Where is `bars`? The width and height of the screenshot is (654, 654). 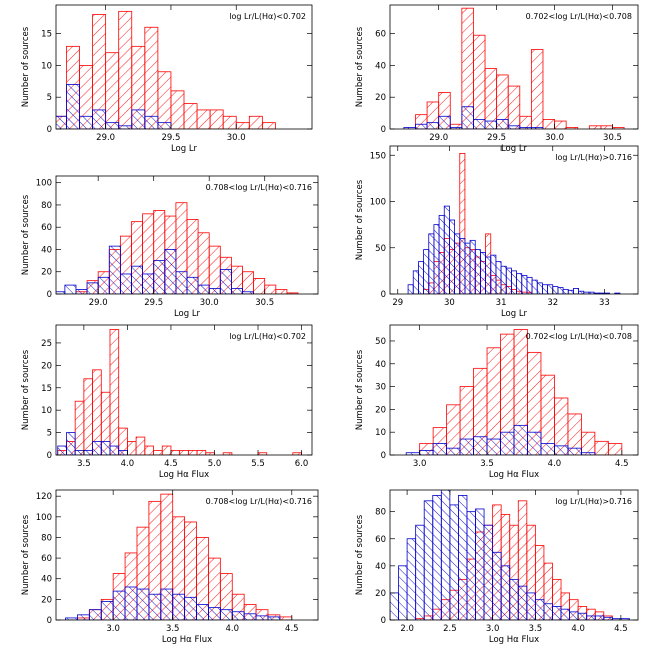
bars is located at coordinates (166, 69).